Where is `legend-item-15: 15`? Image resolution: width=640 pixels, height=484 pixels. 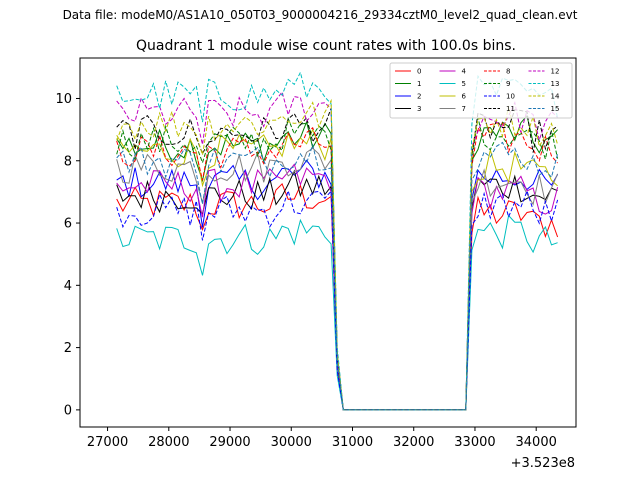 legend-item-15: 15 is located at coordinates (544, 109).